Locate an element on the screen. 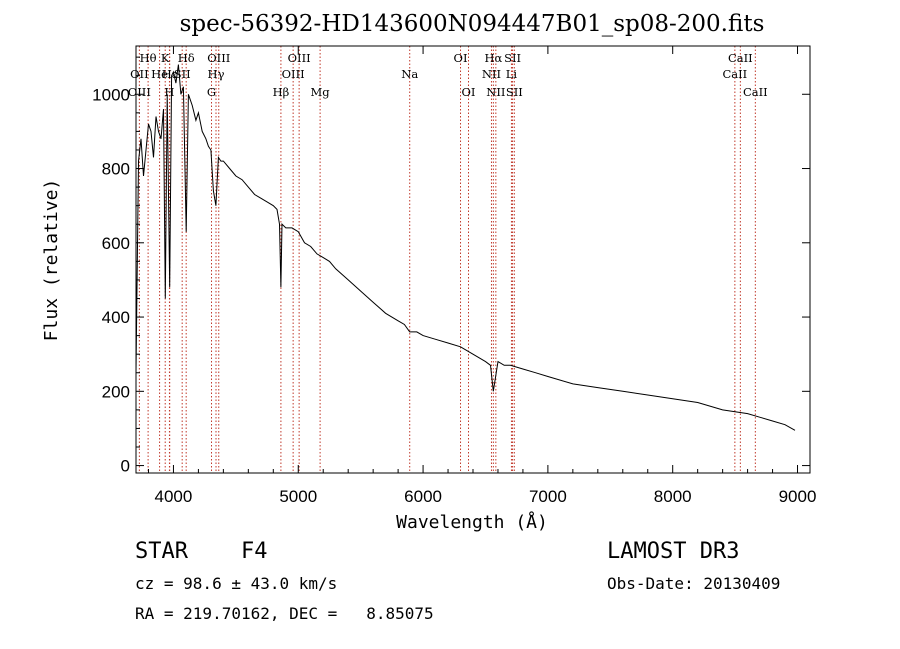 The image size is (900, 649). spectral-line-label: Hθ is located at coordinates (148, 58).